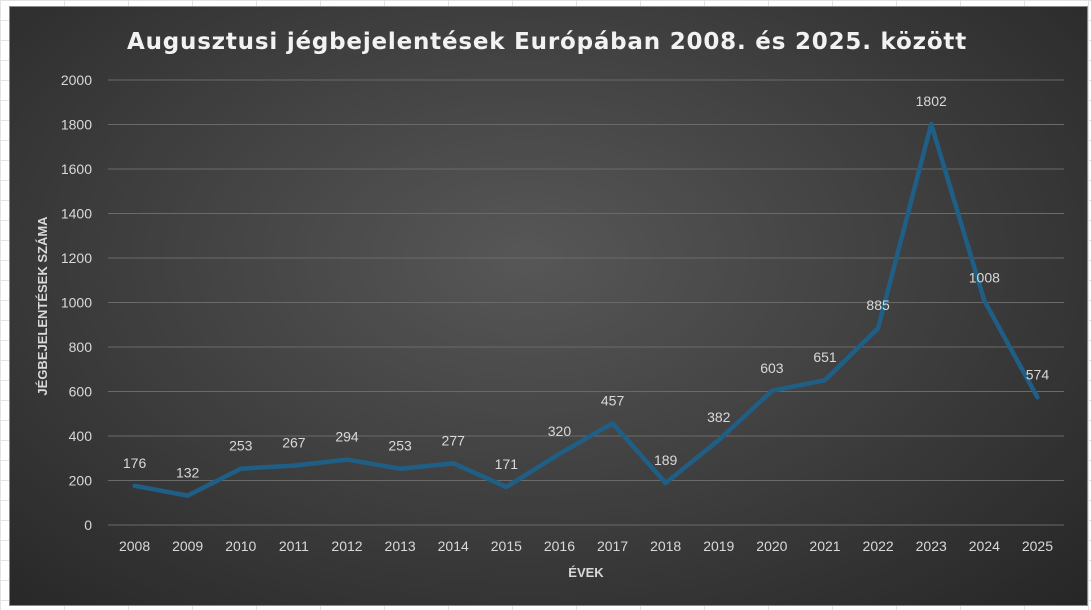 This screenshot has width=1091, height=610. I want to click on x-tick-label: 2008, so click(134, 546).